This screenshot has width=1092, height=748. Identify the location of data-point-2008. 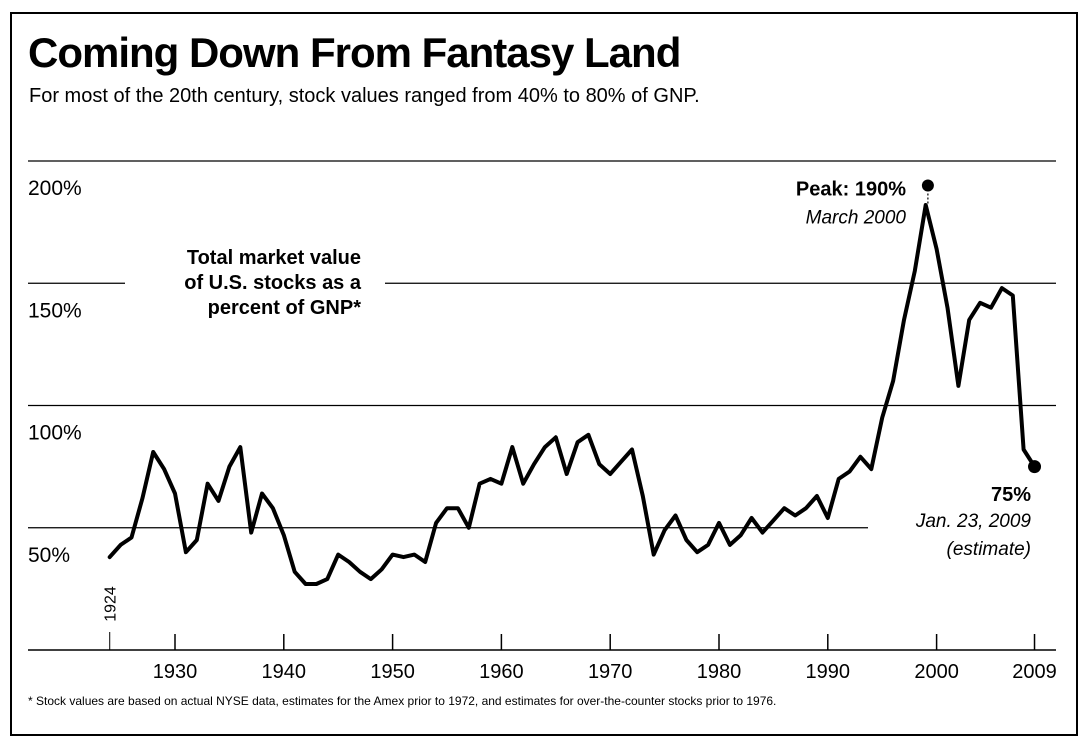
(1024, 449).